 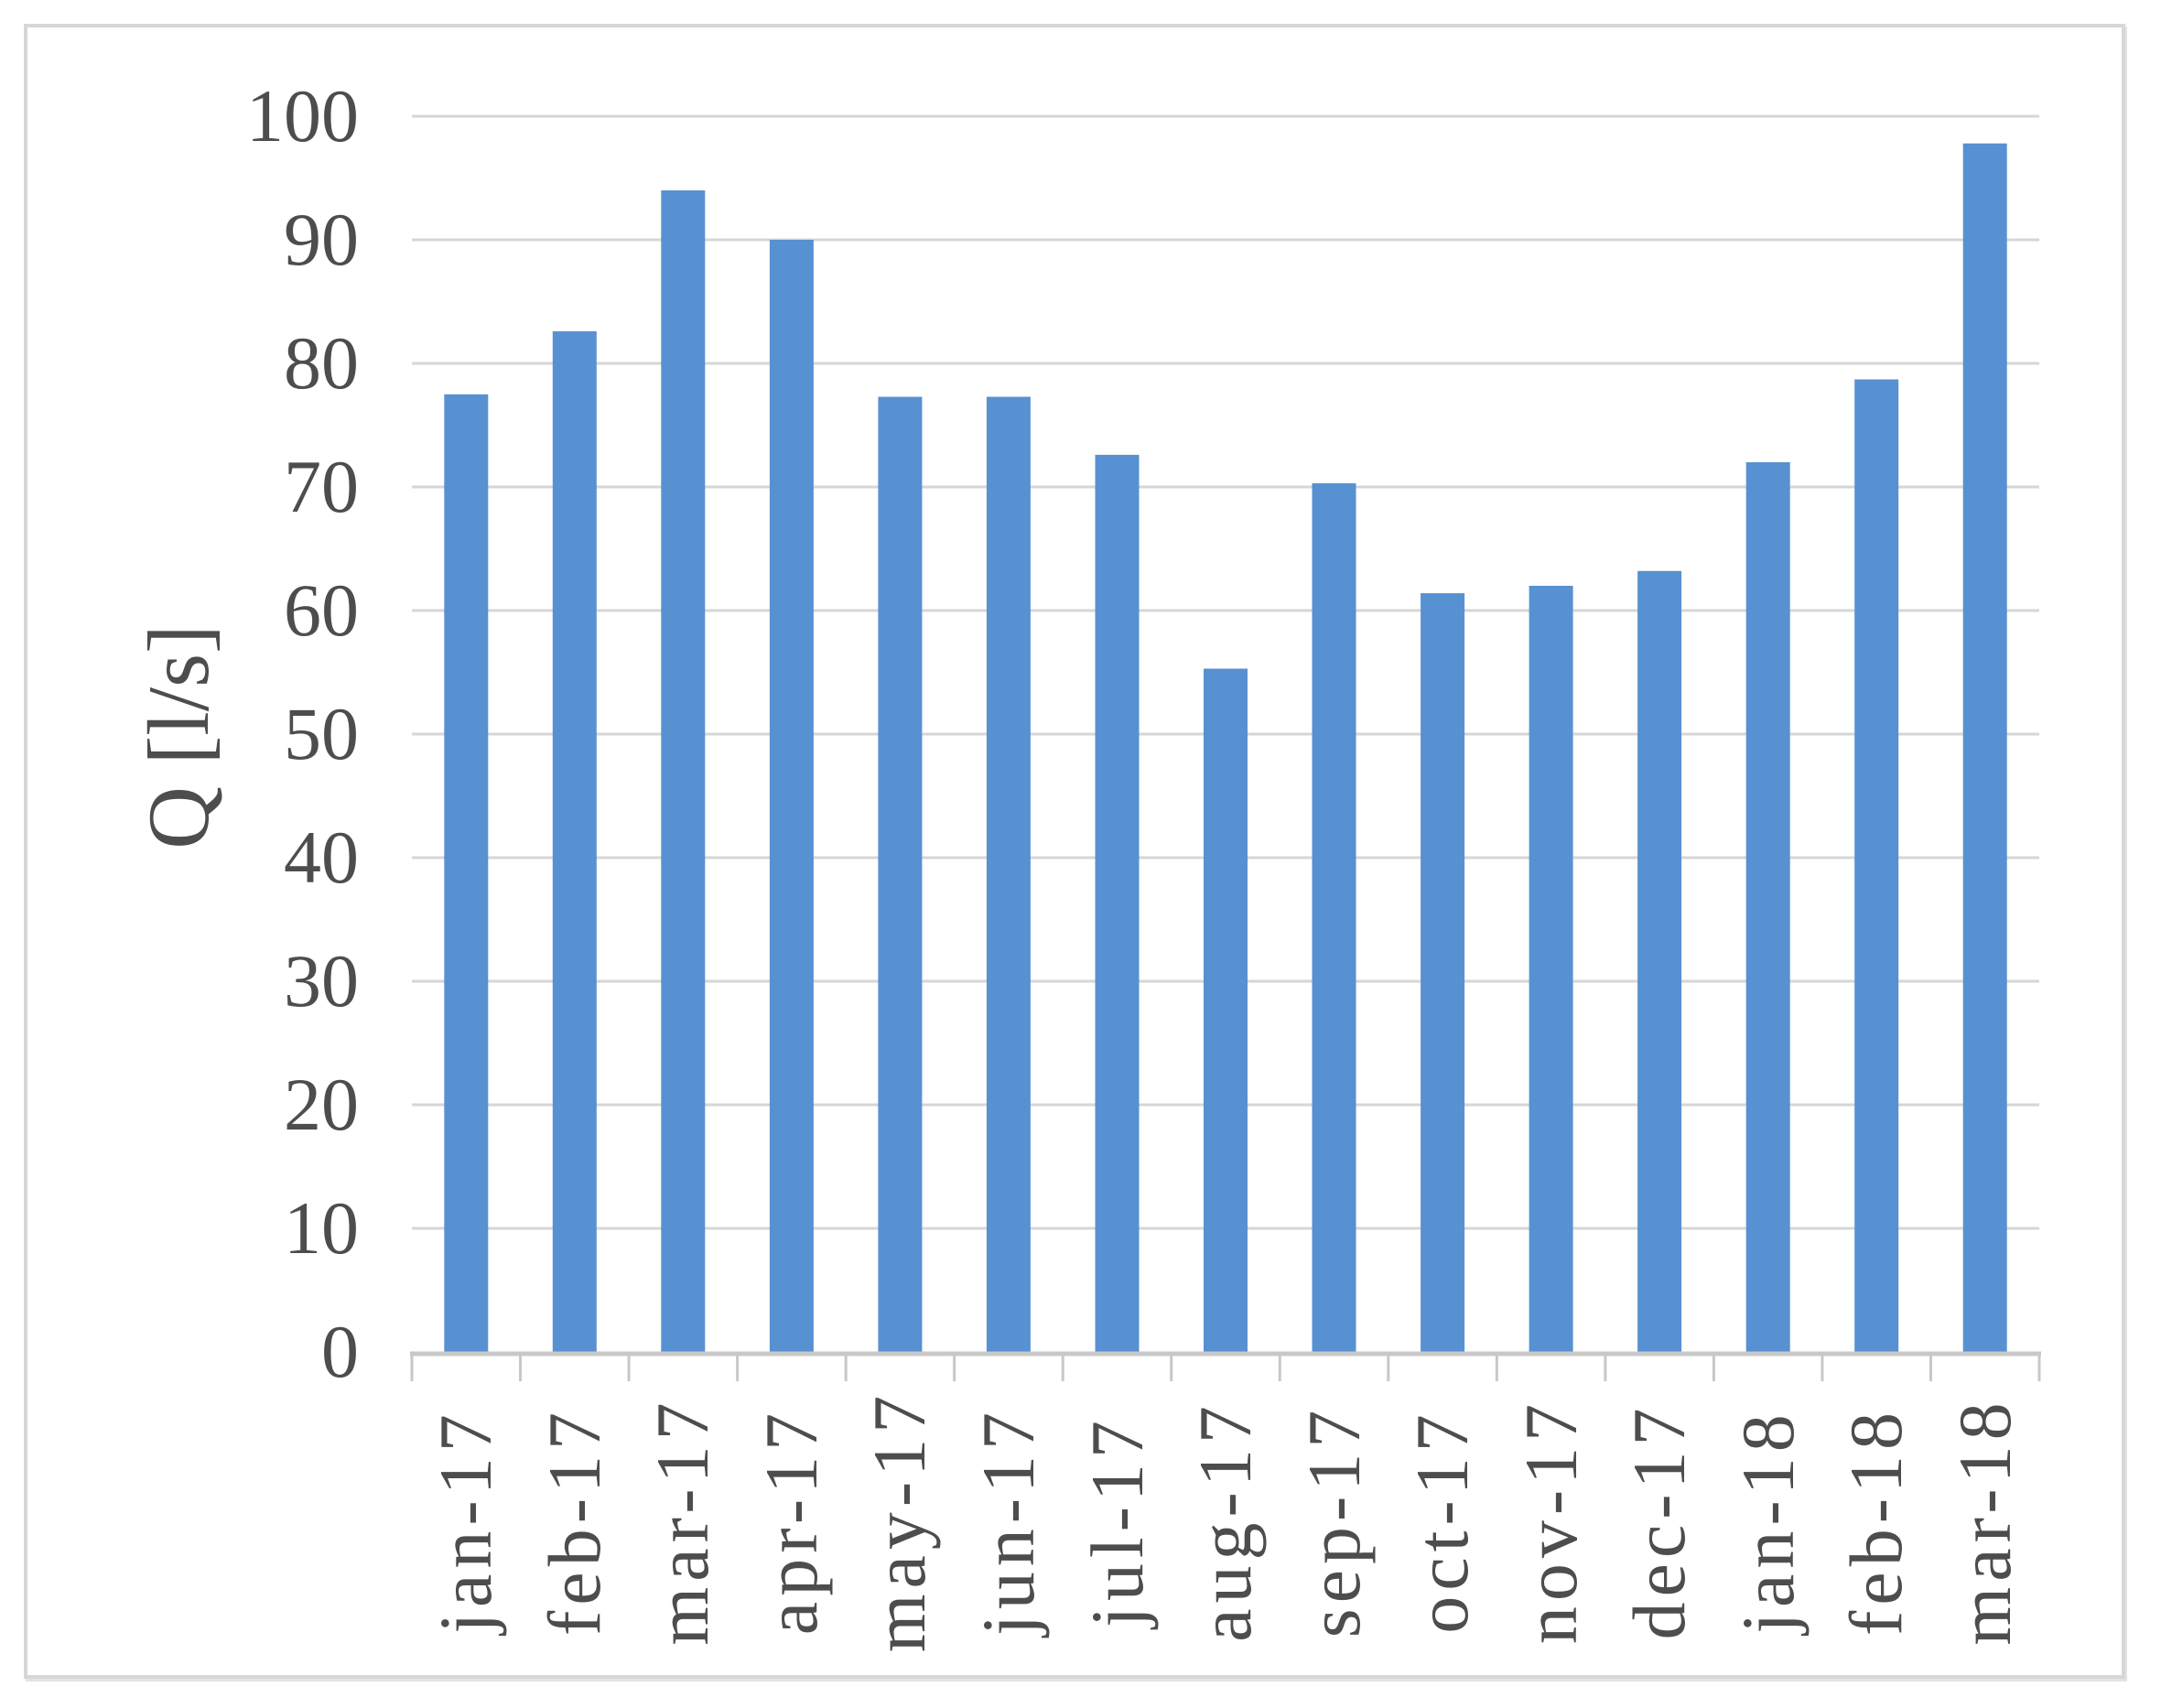 I want to click on x-tick-label-jul-17: jul-17, so click(x=1117, y=1521).